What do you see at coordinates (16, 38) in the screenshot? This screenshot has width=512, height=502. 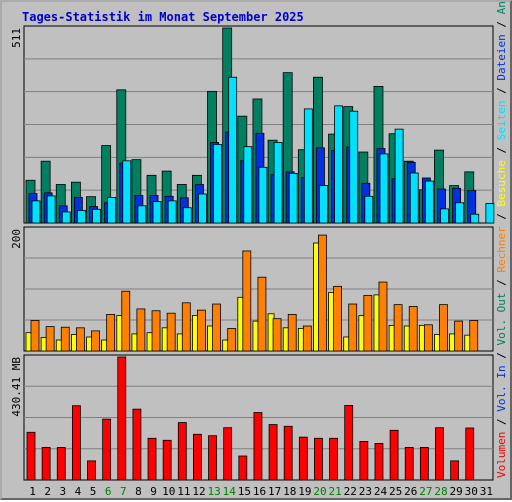 I see `hits-ymax-label: 511` at bounding box center [16, 38].